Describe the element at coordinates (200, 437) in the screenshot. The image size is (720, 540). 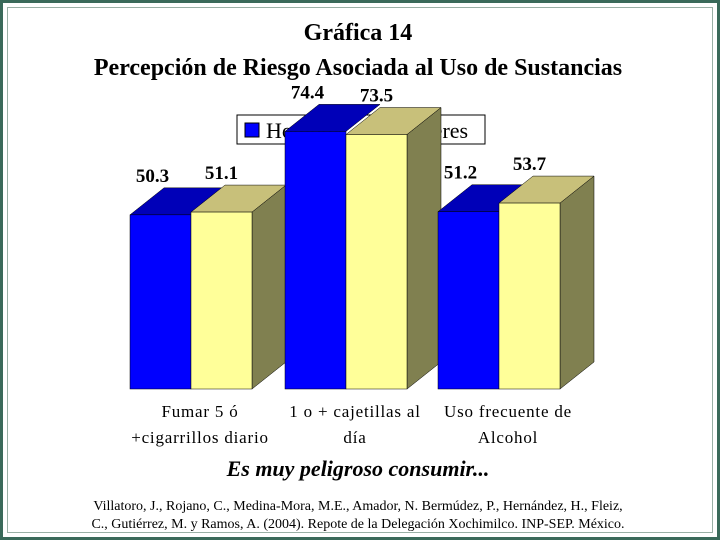
I see `category-label-1-line-2: +cigarrillos diario` at that location.